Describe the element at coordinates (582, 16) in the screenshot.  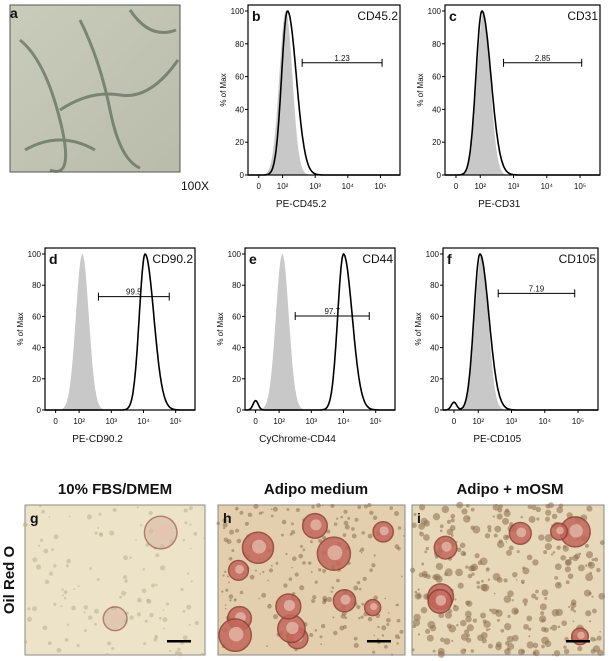
I see `marker-label: CD31` at that location.